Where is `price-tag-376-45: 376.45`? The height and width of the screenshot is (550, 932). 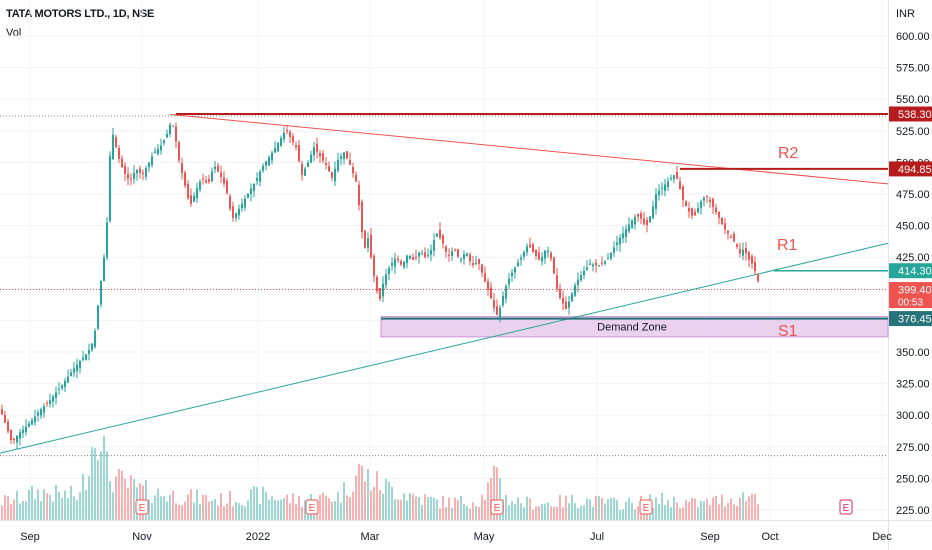
price-tag-376-45: 376.45 is located at coordinates (910, 319).